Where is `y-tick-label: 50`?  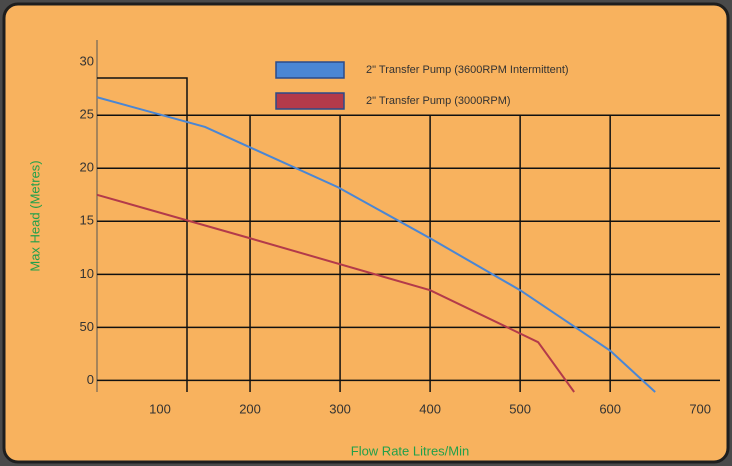 y-tick-label: 50 is located at coordinates (87, 326).